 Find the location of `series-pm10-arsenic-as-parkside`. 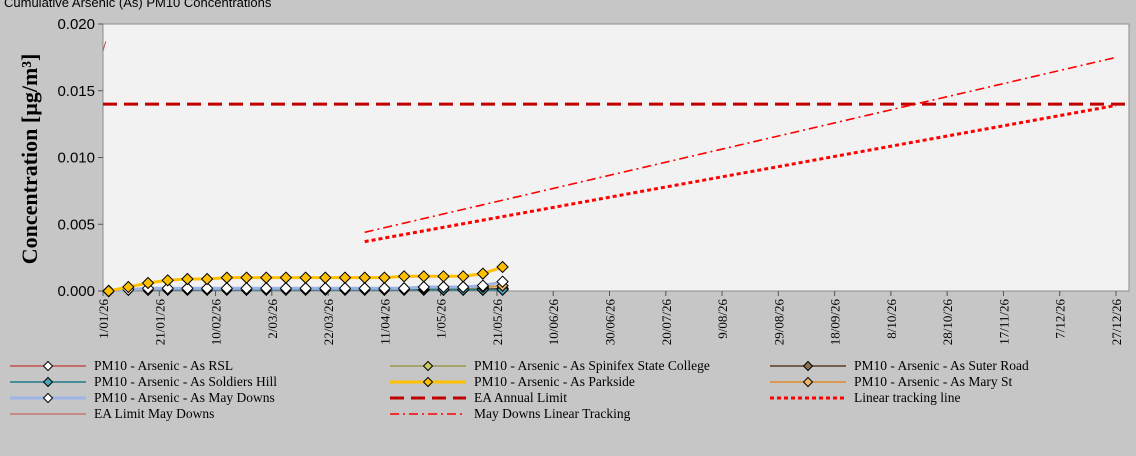

series-pm10-arsenic-as-parkside is located at coordinates (305, 279).